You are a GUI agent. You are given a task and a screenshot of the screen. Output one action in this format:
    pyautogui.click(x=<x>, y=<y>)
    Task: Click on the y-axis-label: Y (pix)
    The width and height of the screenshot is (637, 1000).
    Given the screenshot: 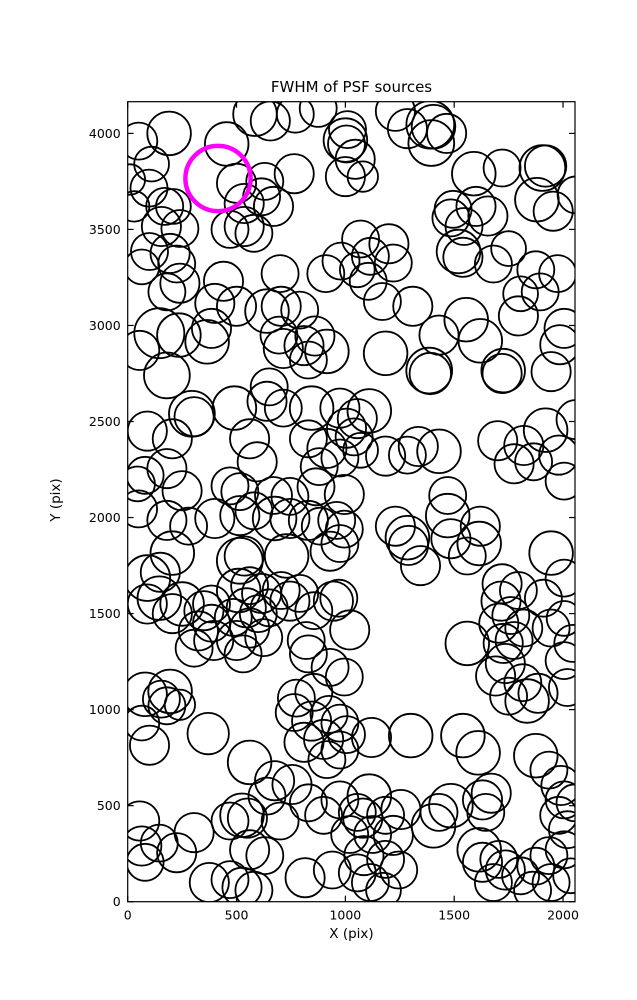 What is the action you would take?
    pyautogui.click(x=56, y=500)
    